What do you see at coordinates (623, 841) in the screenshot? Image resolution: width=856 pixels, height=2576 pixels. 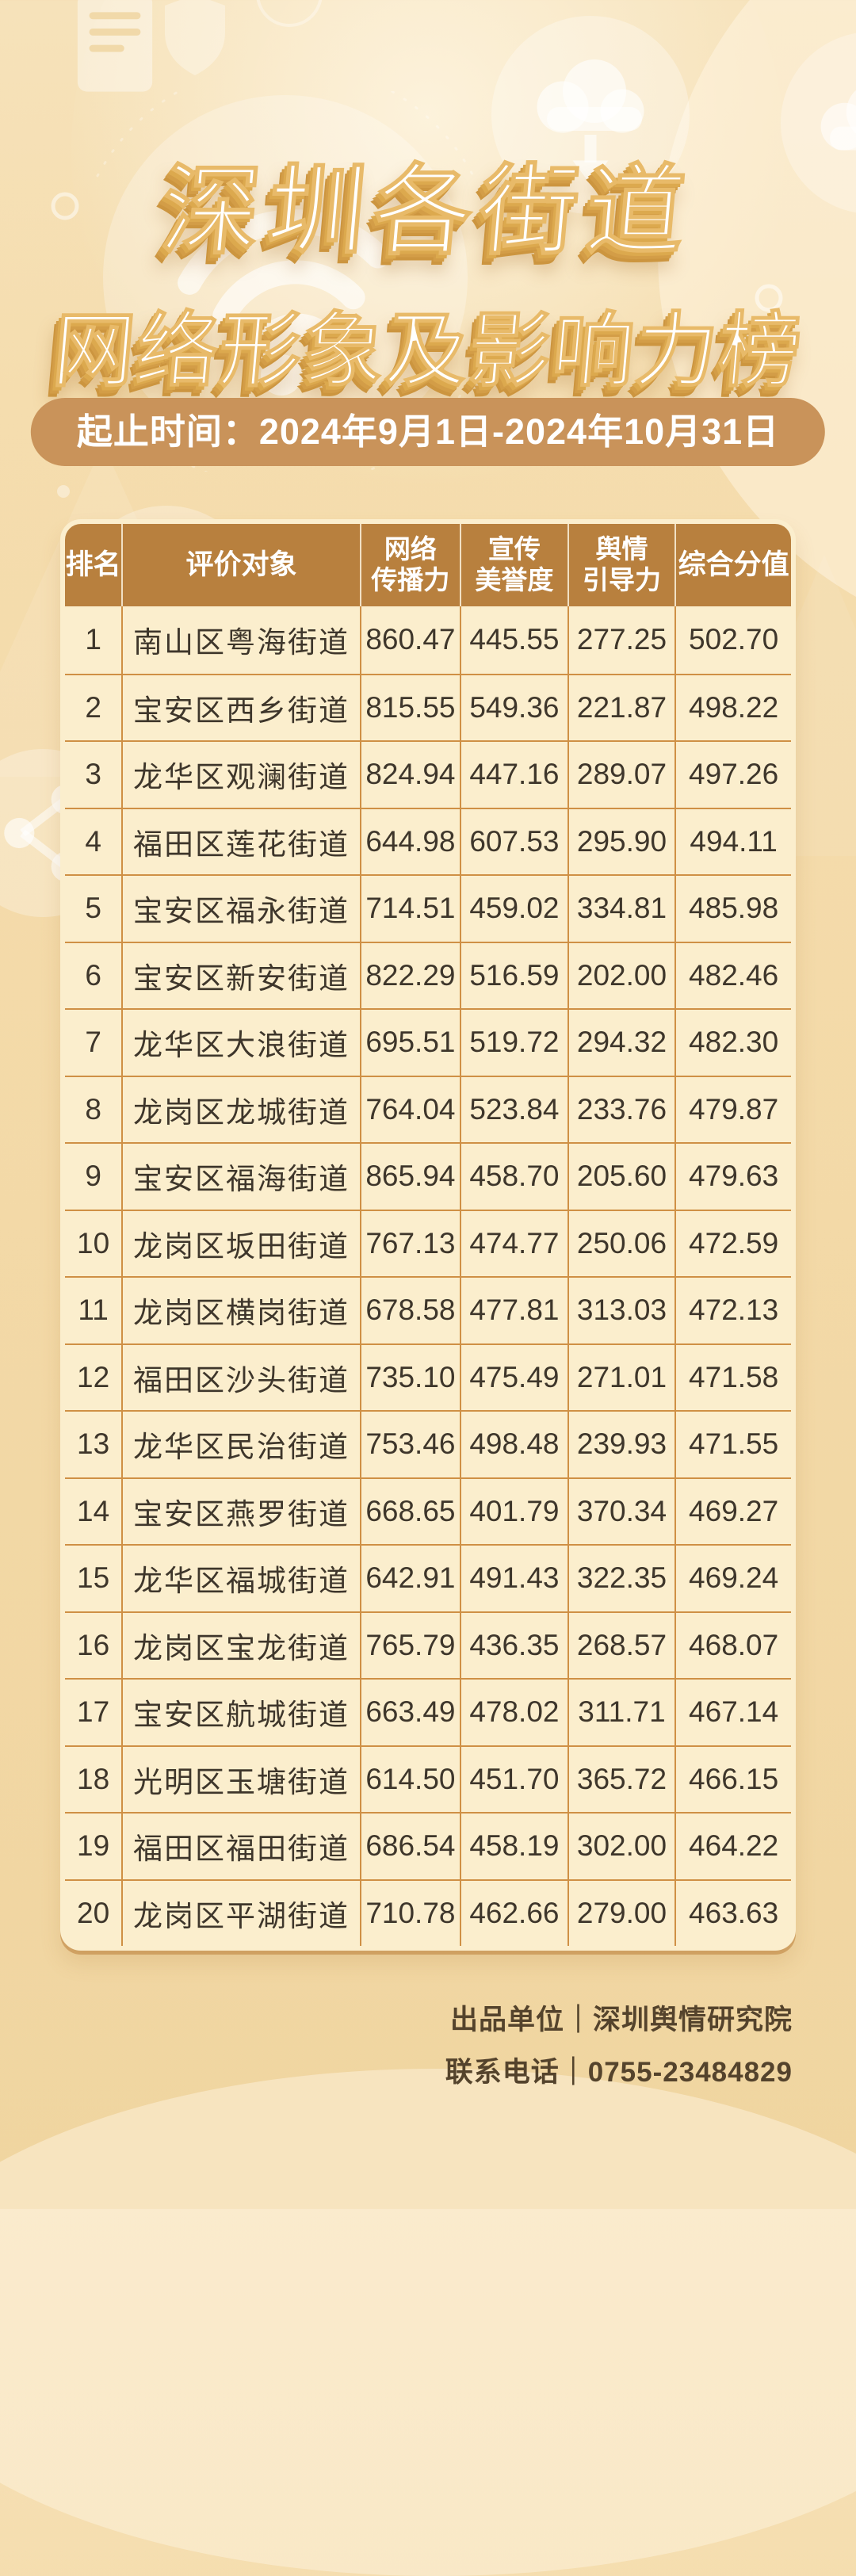 I see `value-cell: 295.90` at bounding box center [623, 841].